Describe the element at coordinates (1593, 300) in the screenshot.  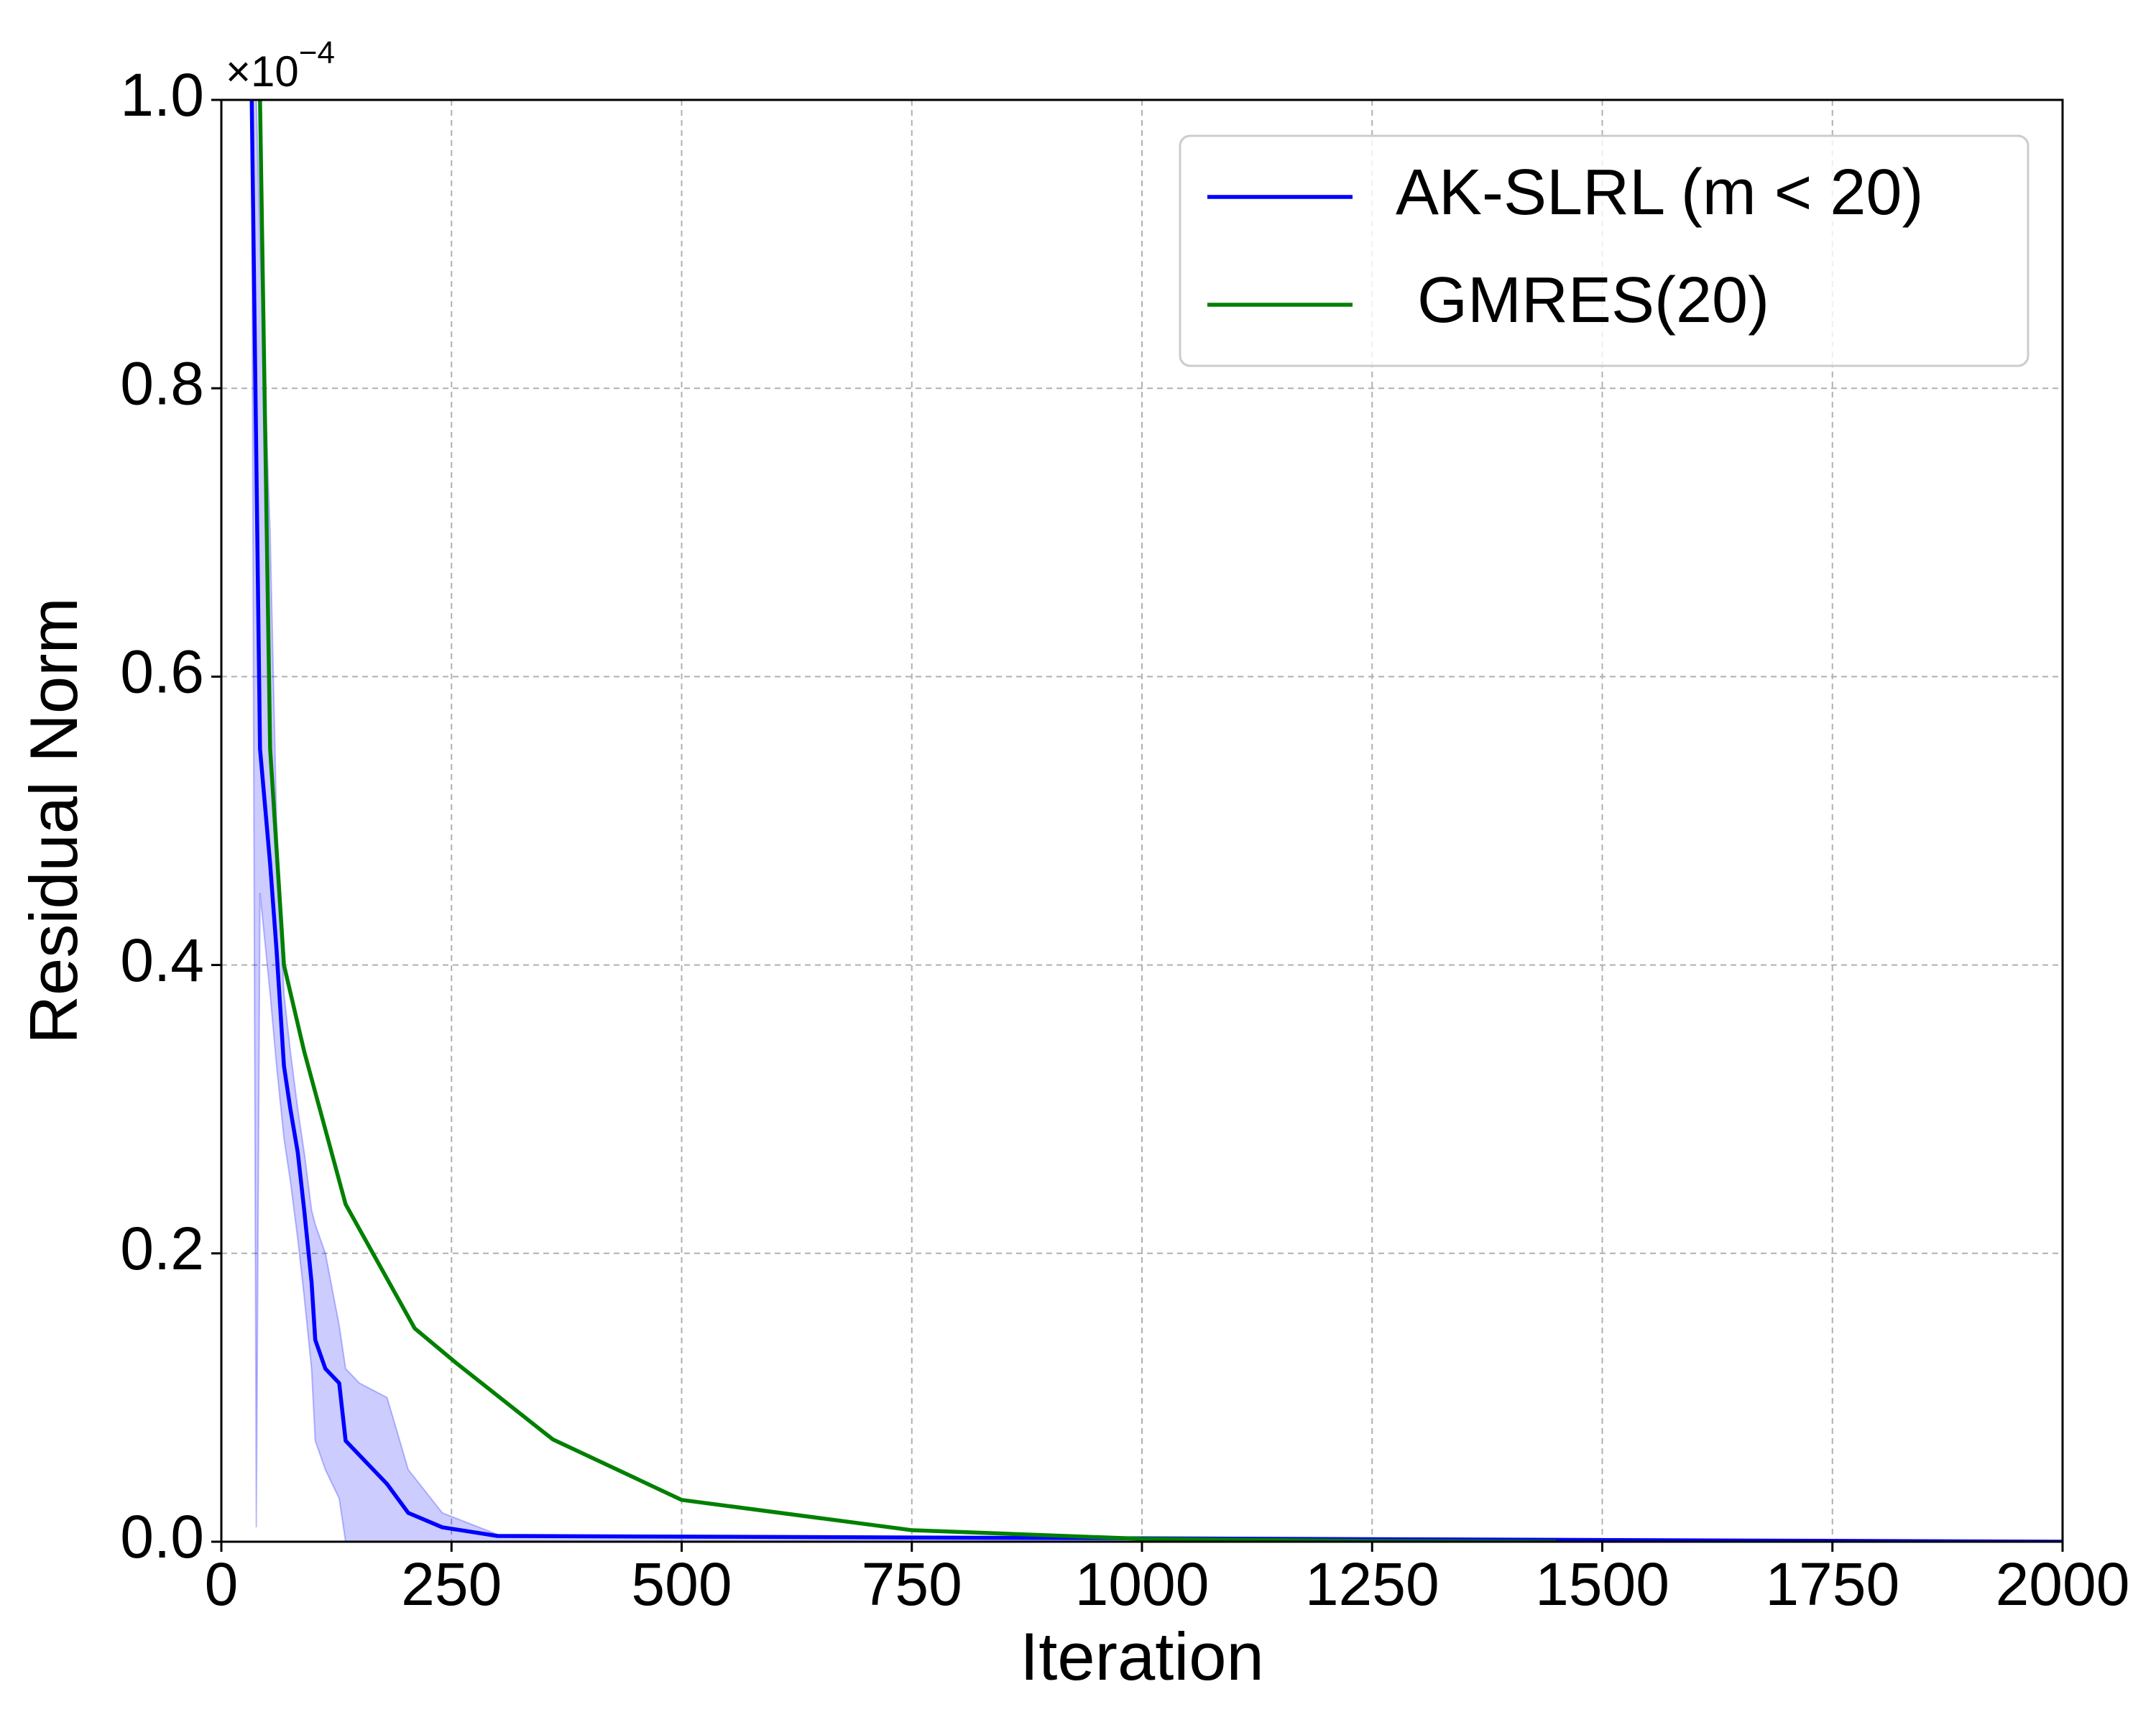
I see `legend-label: GMRES(20)` at that location.